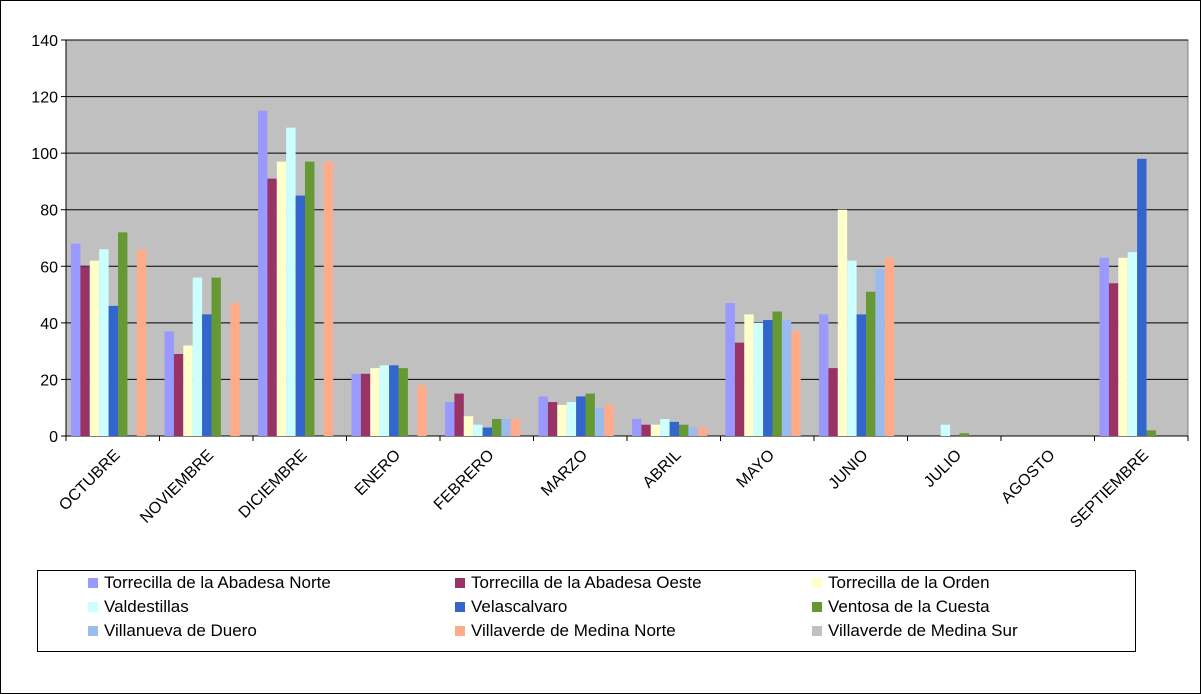  I want to click on y-tick-label: 120, so click(44, 98).